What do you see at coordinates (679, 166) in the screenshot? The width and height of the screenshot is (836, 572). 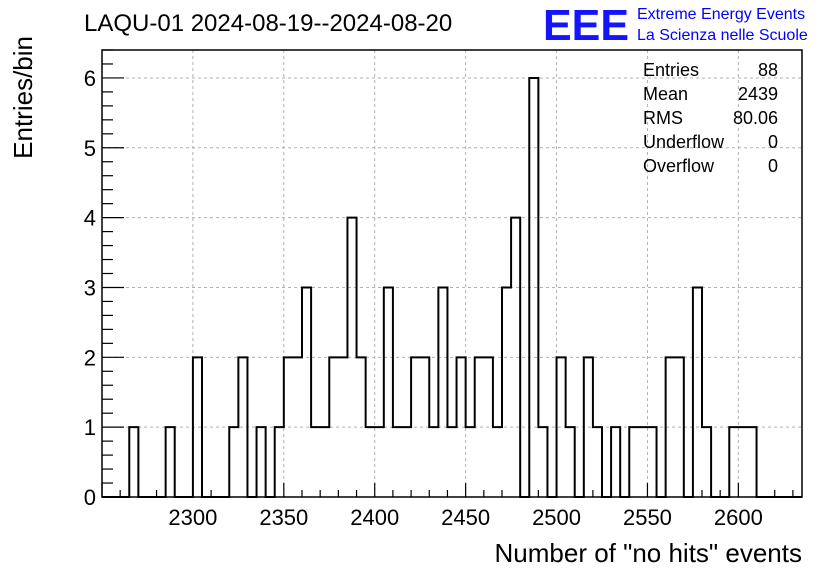 I see `stat-label: Overflow` at bounding box center [679, 166].